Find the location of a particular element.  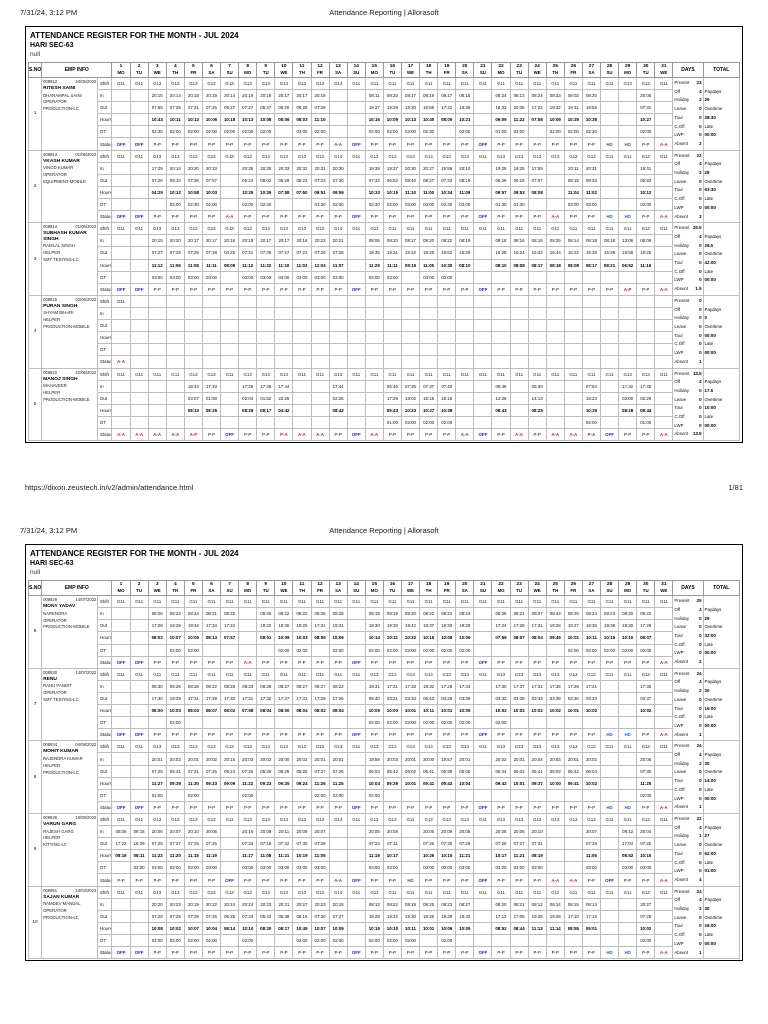

day-cell-out: 17:12 is located at coordinates (501, 916).